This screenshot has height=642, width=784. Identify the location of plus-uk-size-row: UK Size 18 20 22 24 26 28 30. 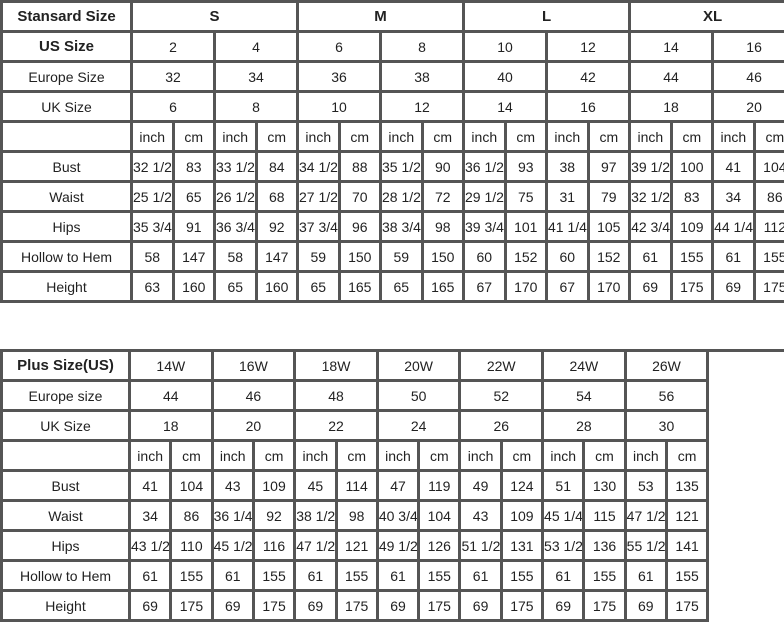
(392, 425).